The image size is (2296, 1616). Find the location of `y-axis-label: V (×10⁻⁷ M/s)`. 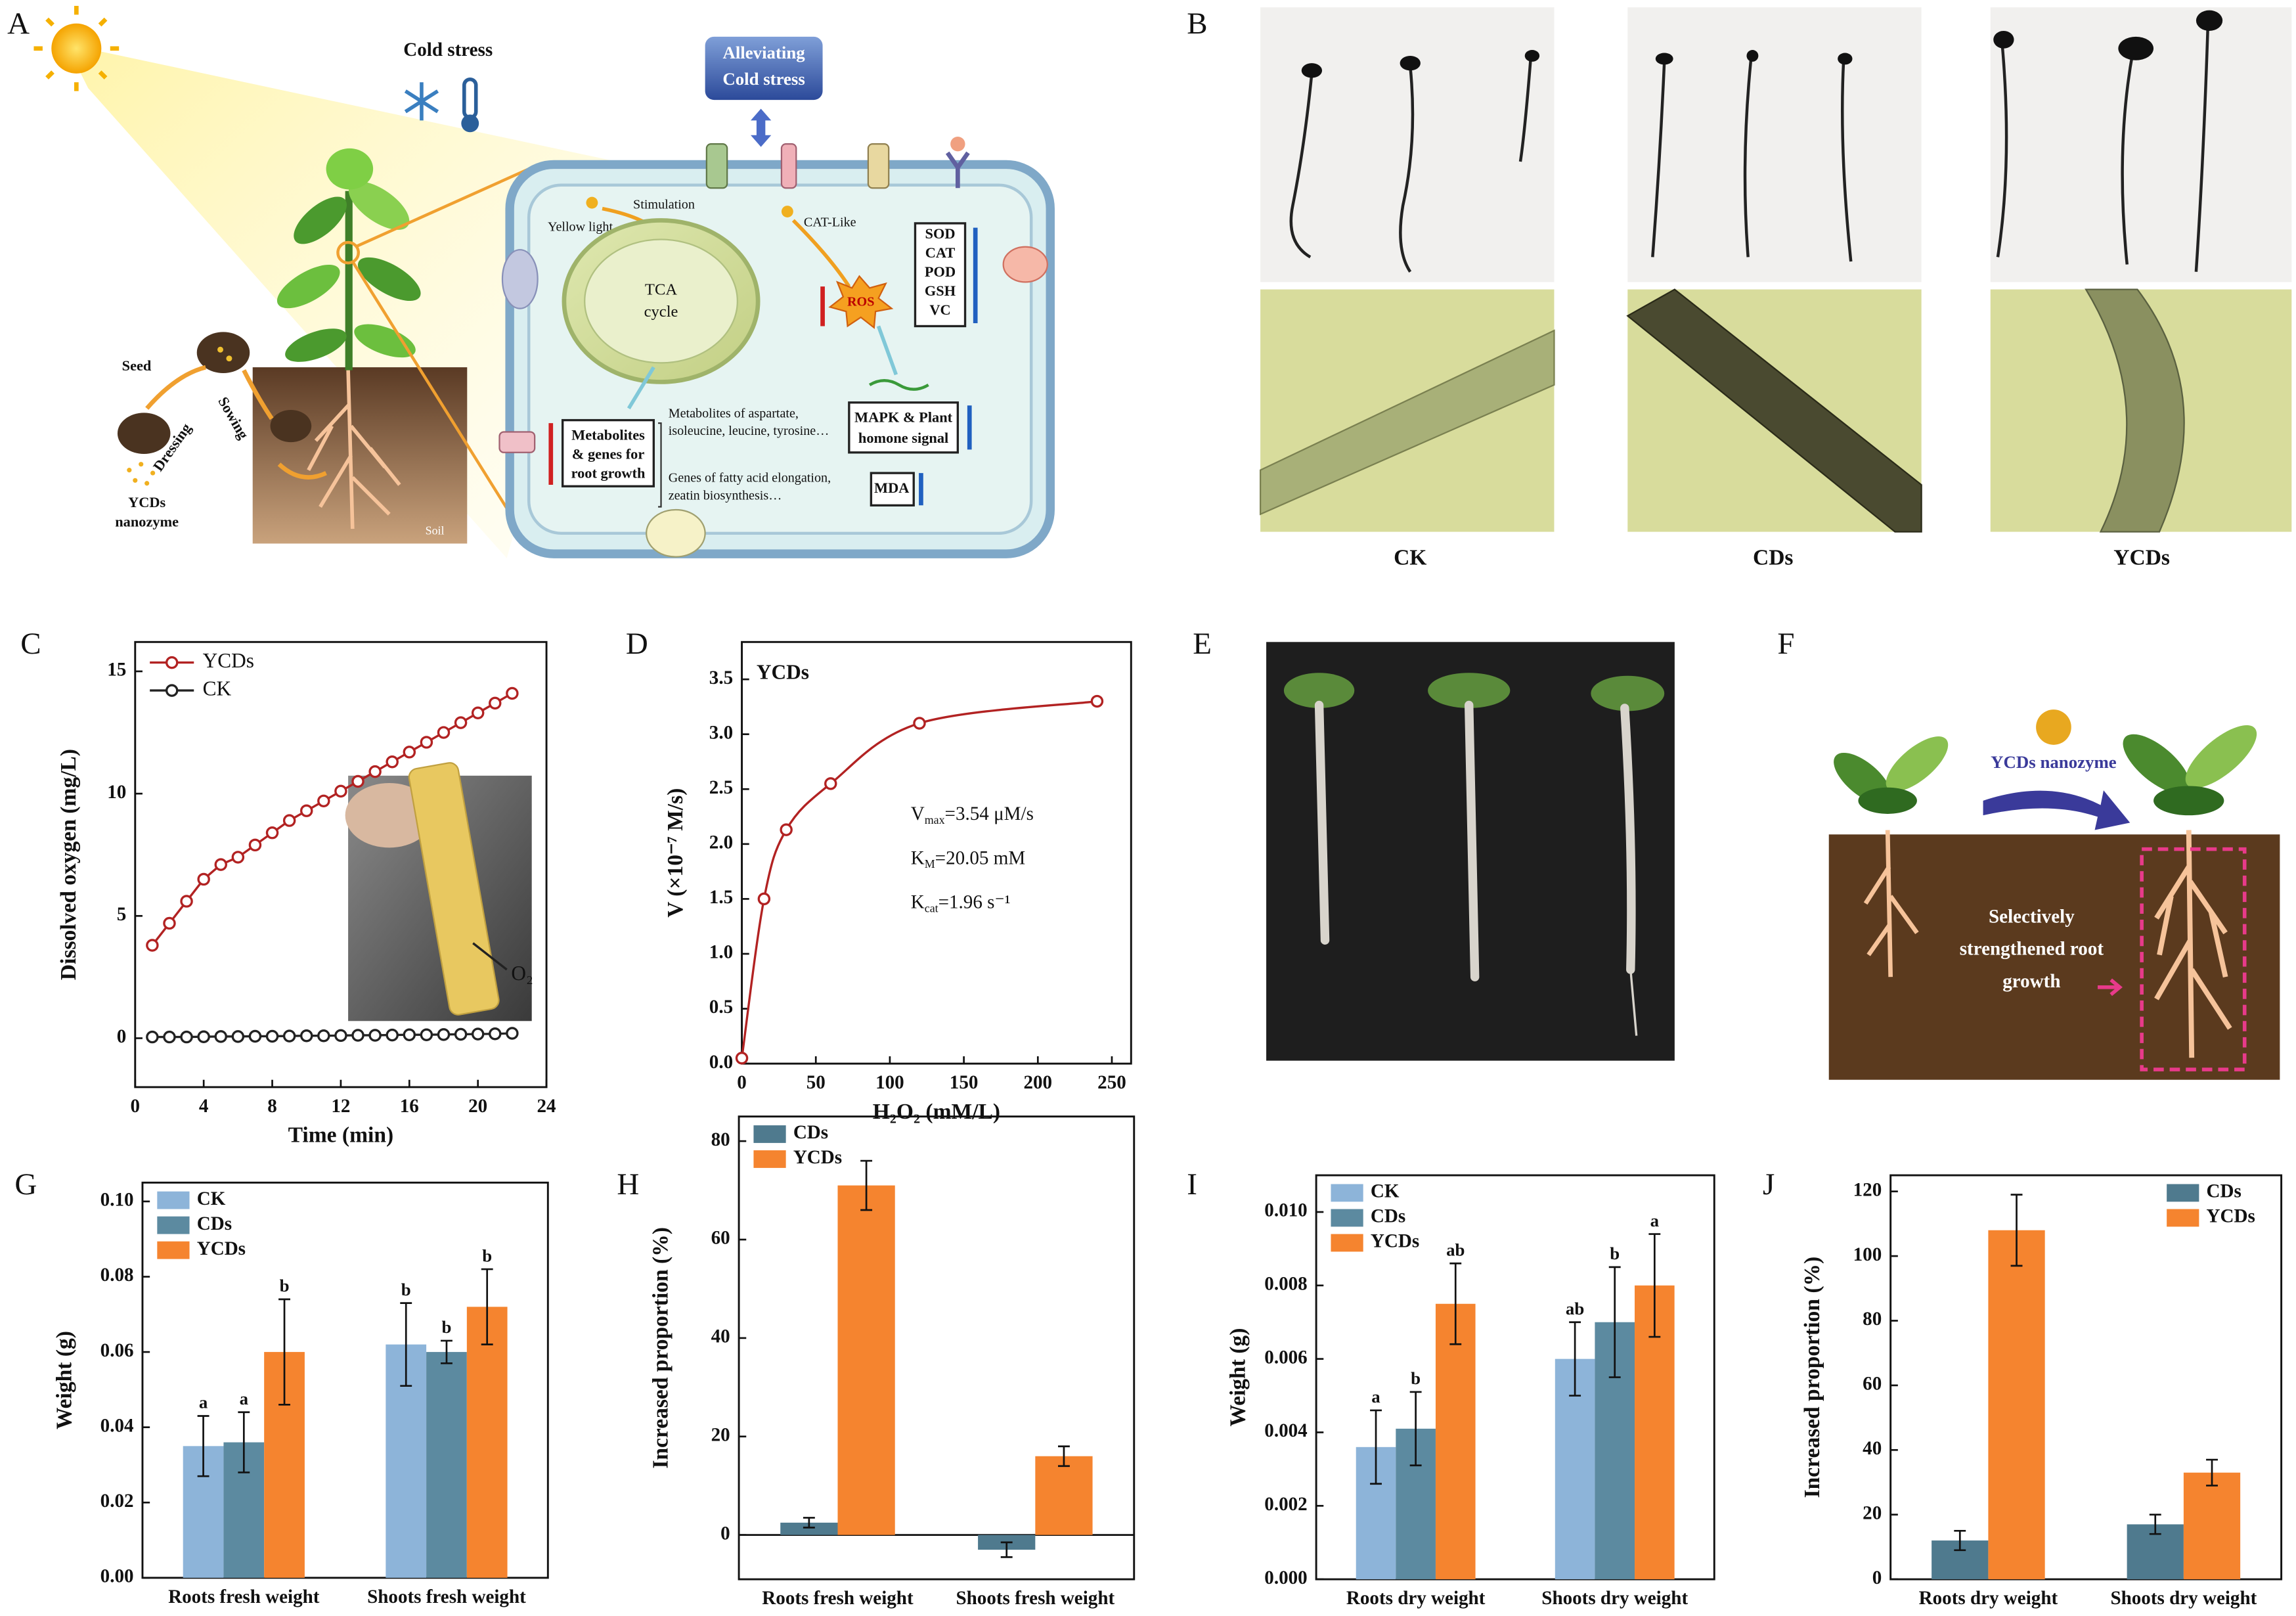

y-axis-label: V (×10⁻⁷ M/s) is located at coordinates (675, 853).